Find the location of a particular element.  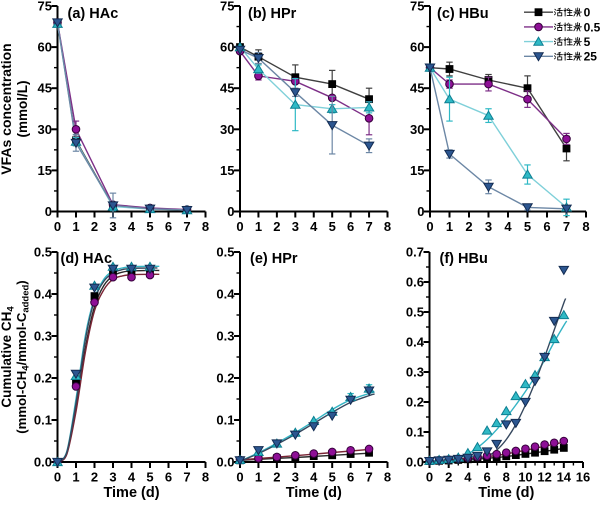

y-tick-label: 0 is located at coordinates (230, 211).